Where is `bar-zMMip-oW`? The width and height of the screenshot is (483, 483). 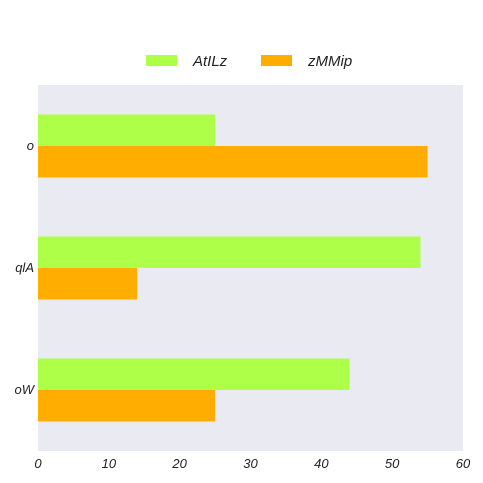 bar-zMMip-oW is located at coordinates (127, 406).